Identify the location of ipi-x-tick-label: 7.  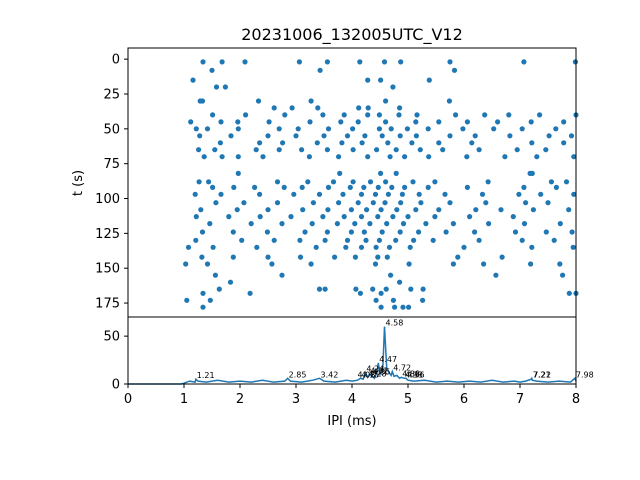
(520, 399).